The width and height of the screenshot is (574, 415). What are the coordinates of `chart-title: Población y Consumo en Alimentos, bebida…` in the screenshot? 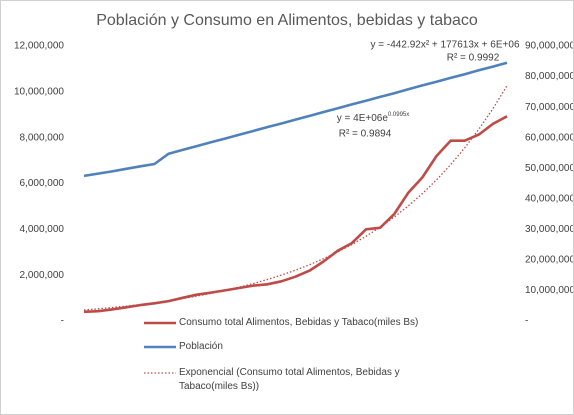 It's located at (287, 20).